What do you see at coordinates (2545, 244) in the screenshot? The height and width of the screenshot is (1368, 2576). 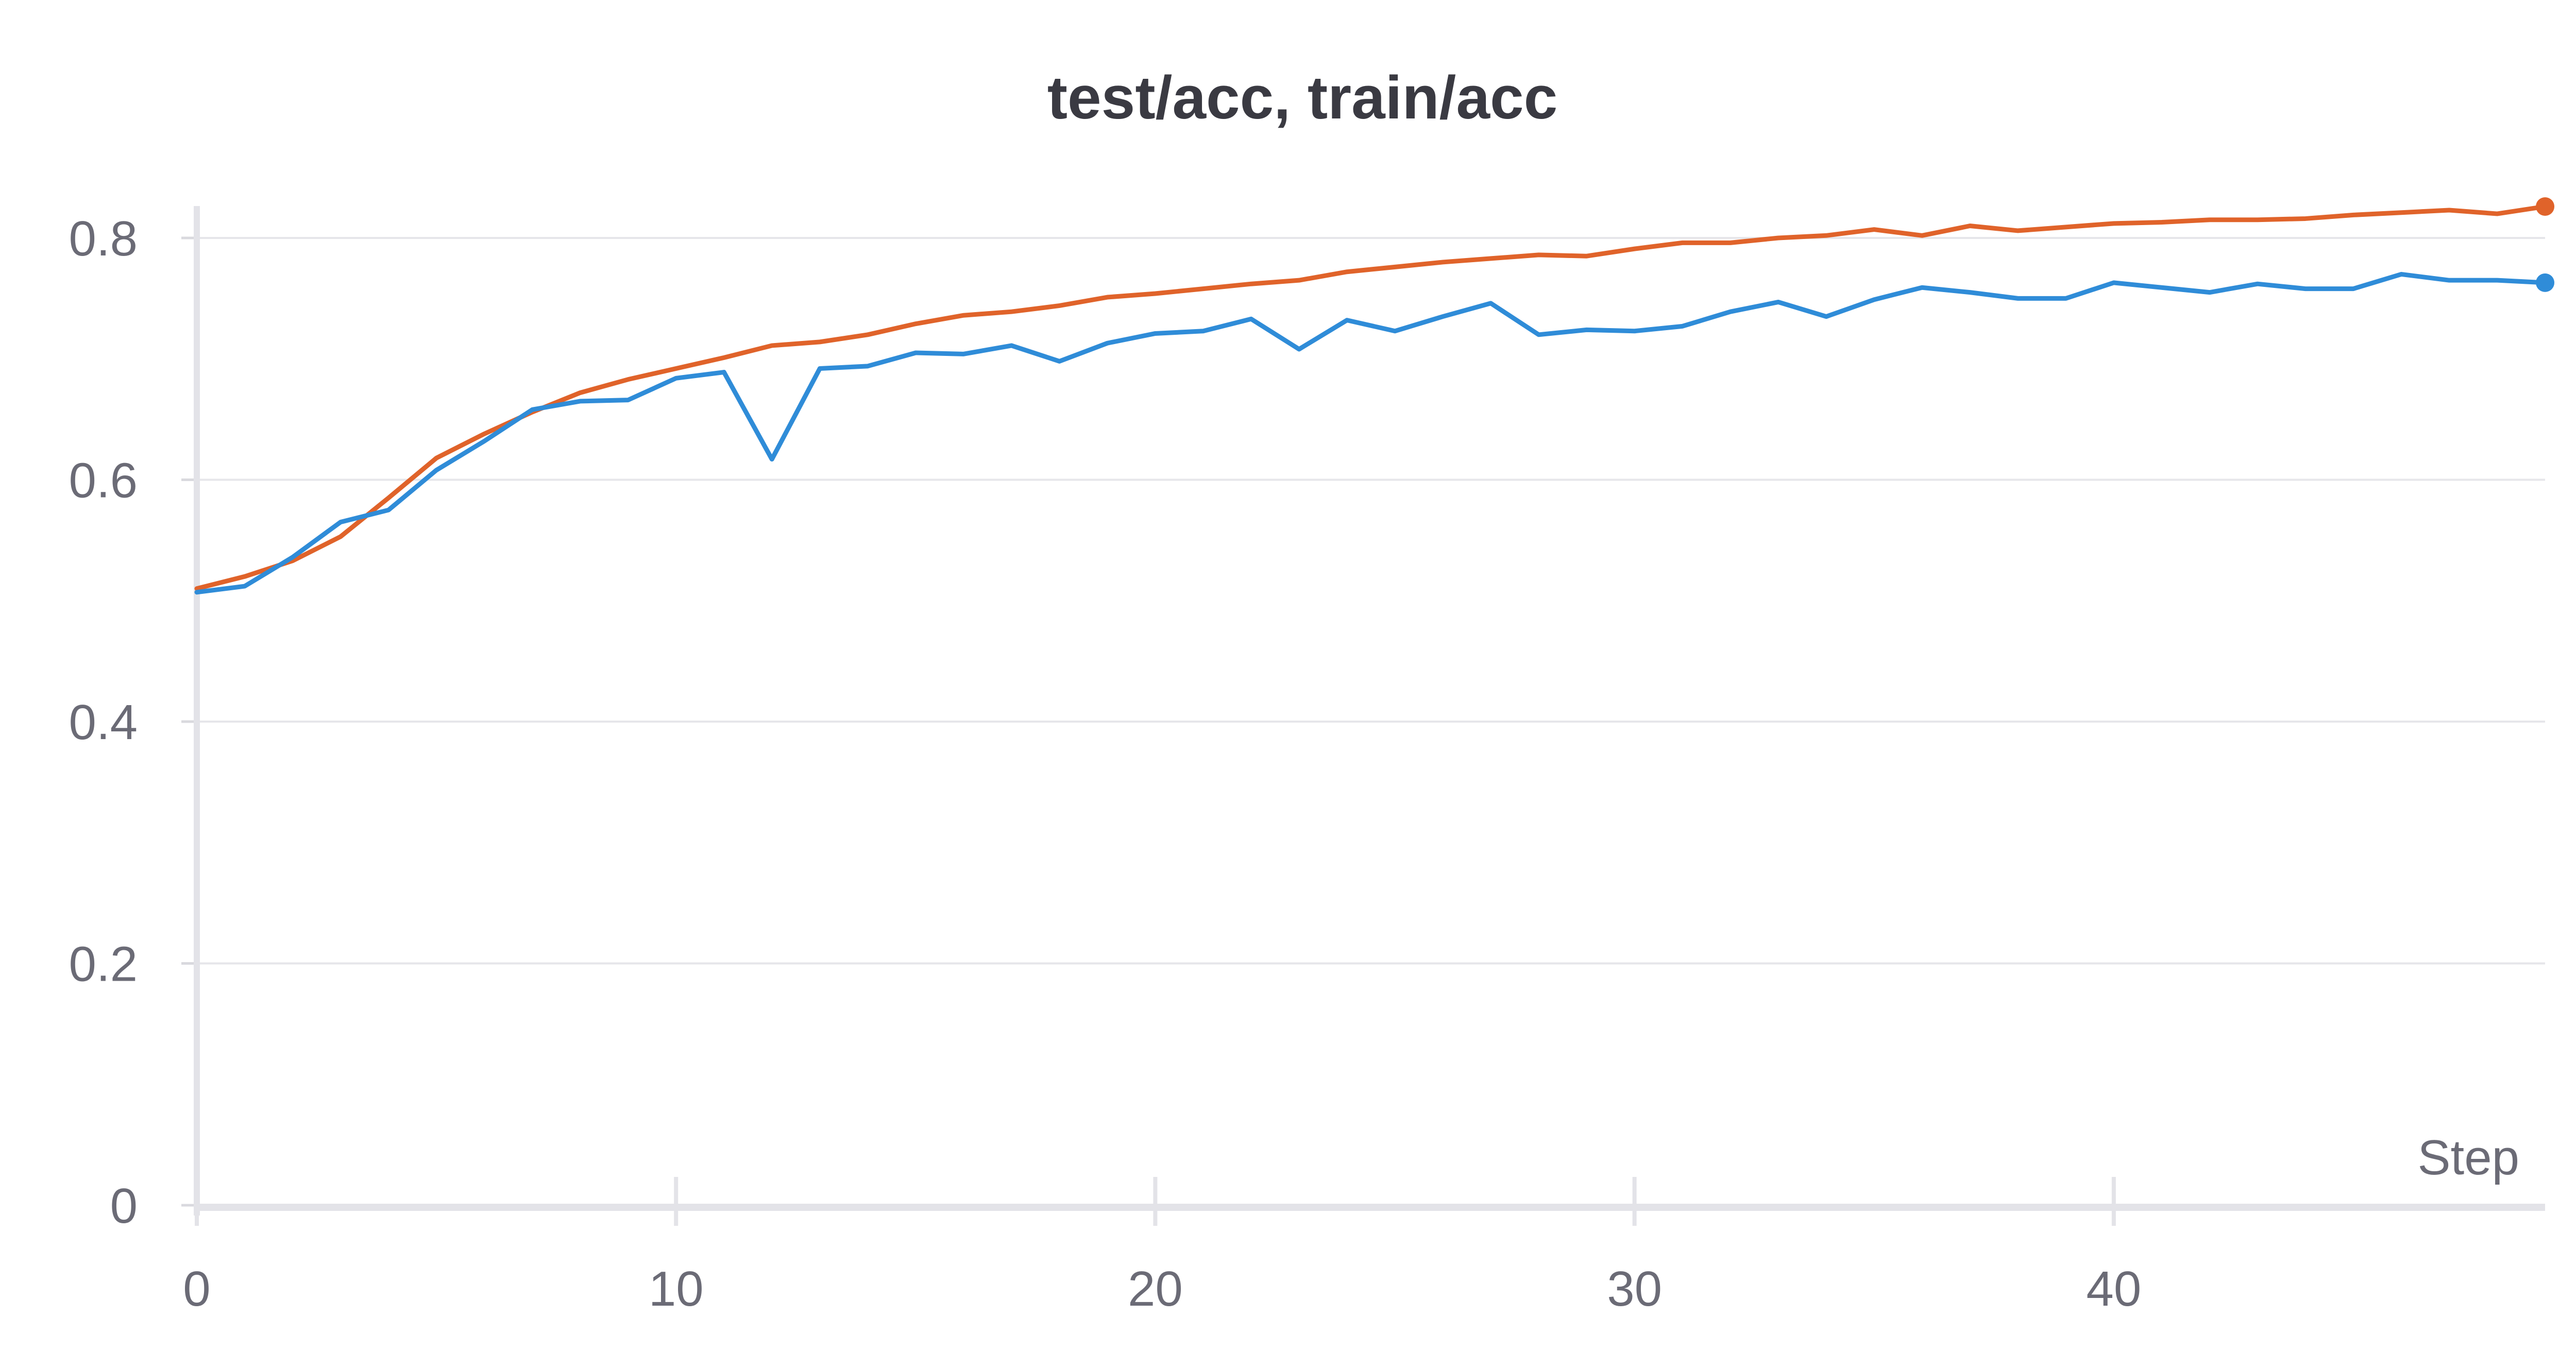 I see `series-endpoints` at bounding box center [2545, 244].